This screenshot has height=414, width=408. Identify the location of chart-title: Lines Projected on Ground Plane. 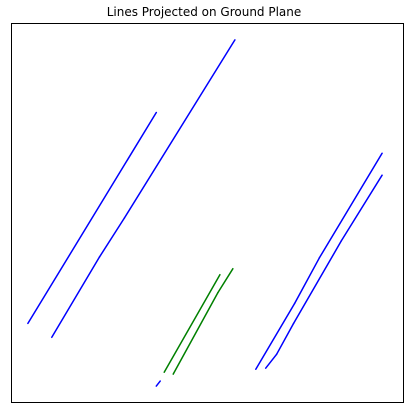
(204, 12).